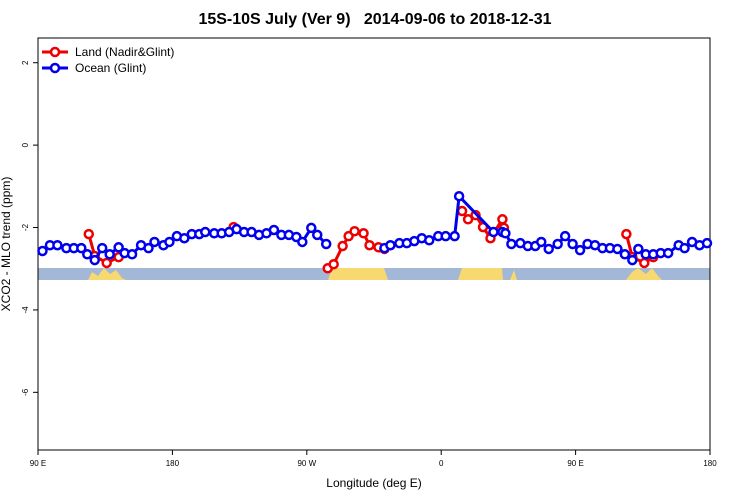 This screenshot has width=750, height=500. Describe the element at coordinates (110, 68) in the screenshot. I see `legend-label: Ocean (Glint)` at that location.